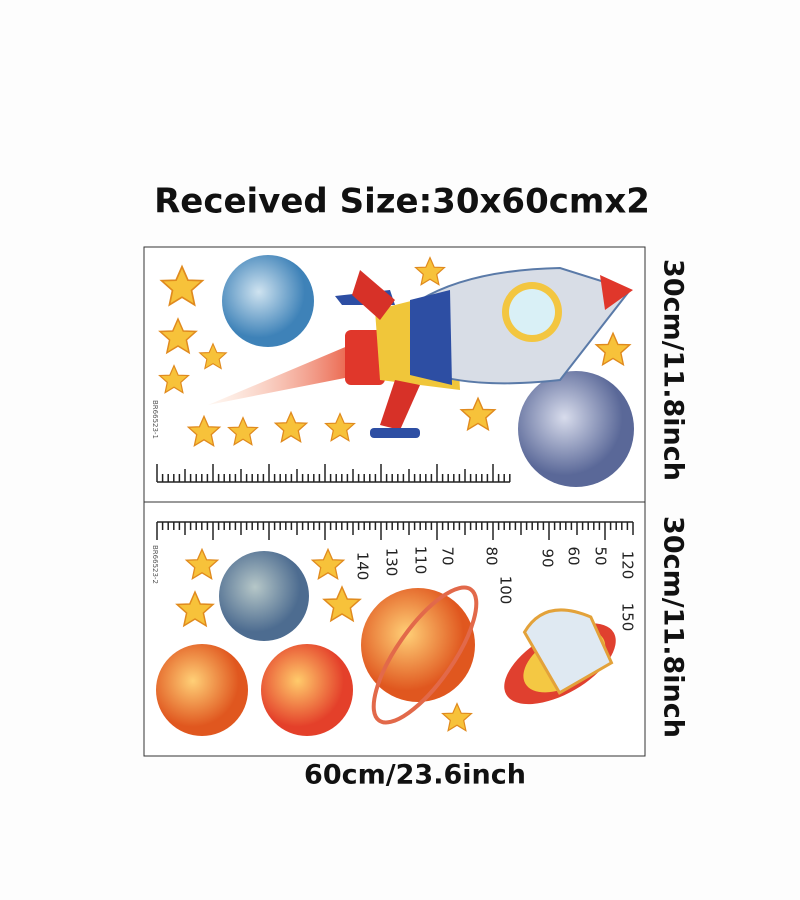 This screenshot has height=900, width=800. Describe the element at coordinates (415, 775) in the screenshot. I see `width-label: 60cm/23.6inch` at that location.